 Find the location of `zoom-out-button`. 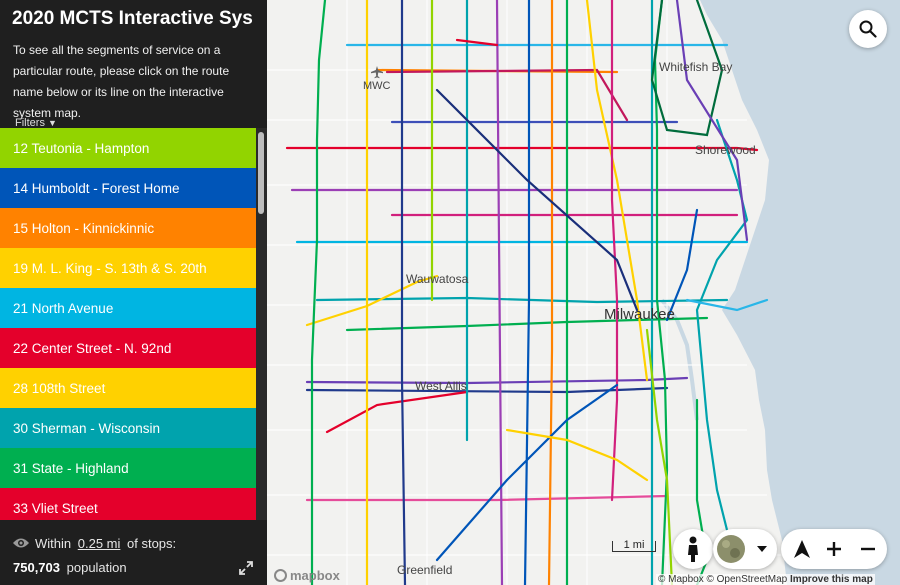

zoom-out-button is located at coordinates (868, 549).